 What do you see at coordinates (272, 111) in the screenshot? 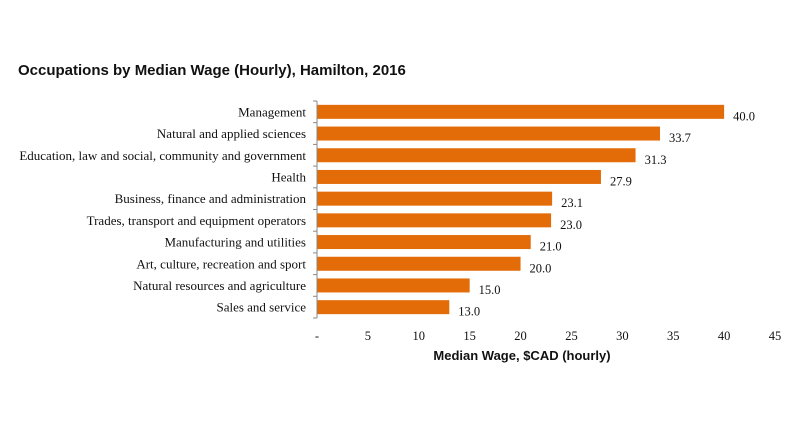
I see `category-label: Management` at bounding box center [272, 111].